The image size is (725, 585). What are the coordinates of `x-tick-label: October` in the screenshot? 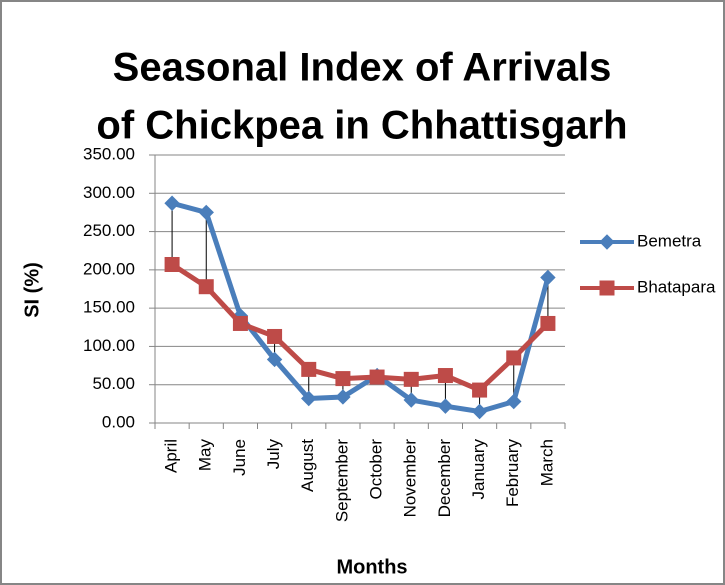 It's located at (376, 469).